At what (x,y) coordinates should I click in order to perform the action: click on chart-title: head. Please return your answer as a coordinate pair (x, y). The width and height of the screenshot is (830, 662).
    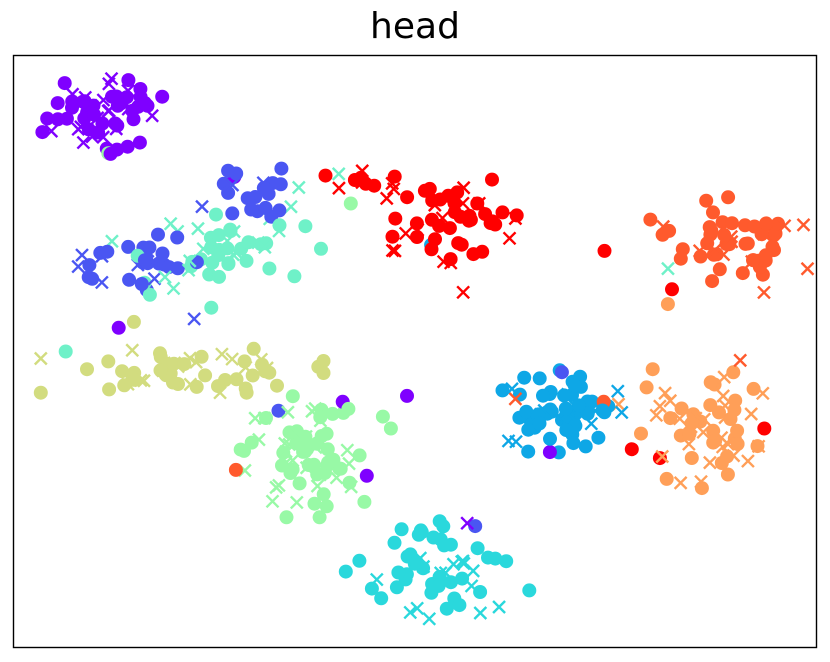
    Looking at the image, I should click on (415, 26).